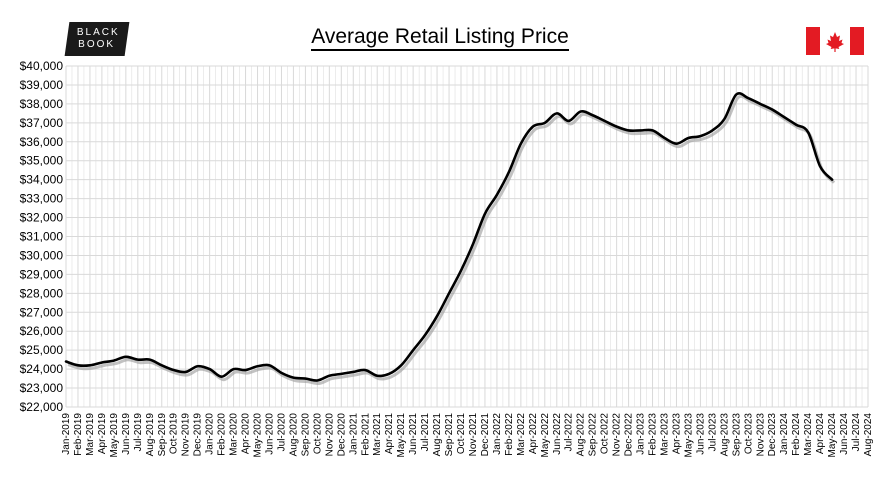  What do you see at coordinates (42, 388) in the screenshot?
I see `y-tick-label: $23,000` at bounding box center [42, 388].